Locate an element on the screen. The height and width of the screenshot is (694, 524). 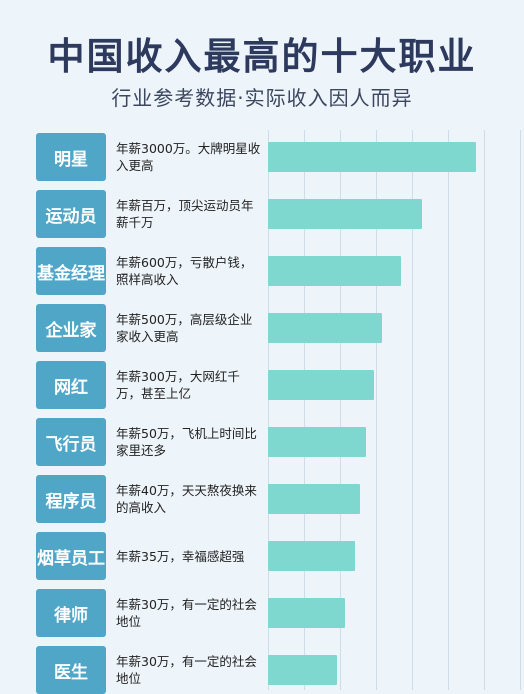
category-label: 企业家 is located at coordinates (71, 328).